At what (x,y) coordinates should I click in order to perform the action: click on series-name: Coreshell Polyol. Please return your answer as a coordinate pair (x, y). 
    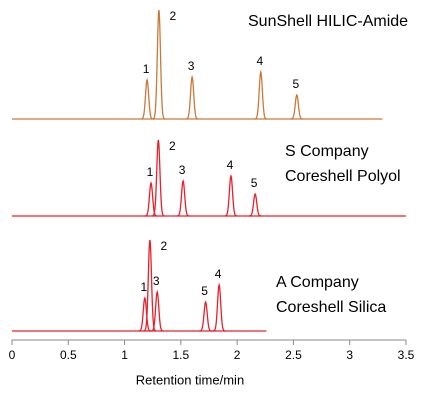
    Looking at the image, I should click on (343, 176).